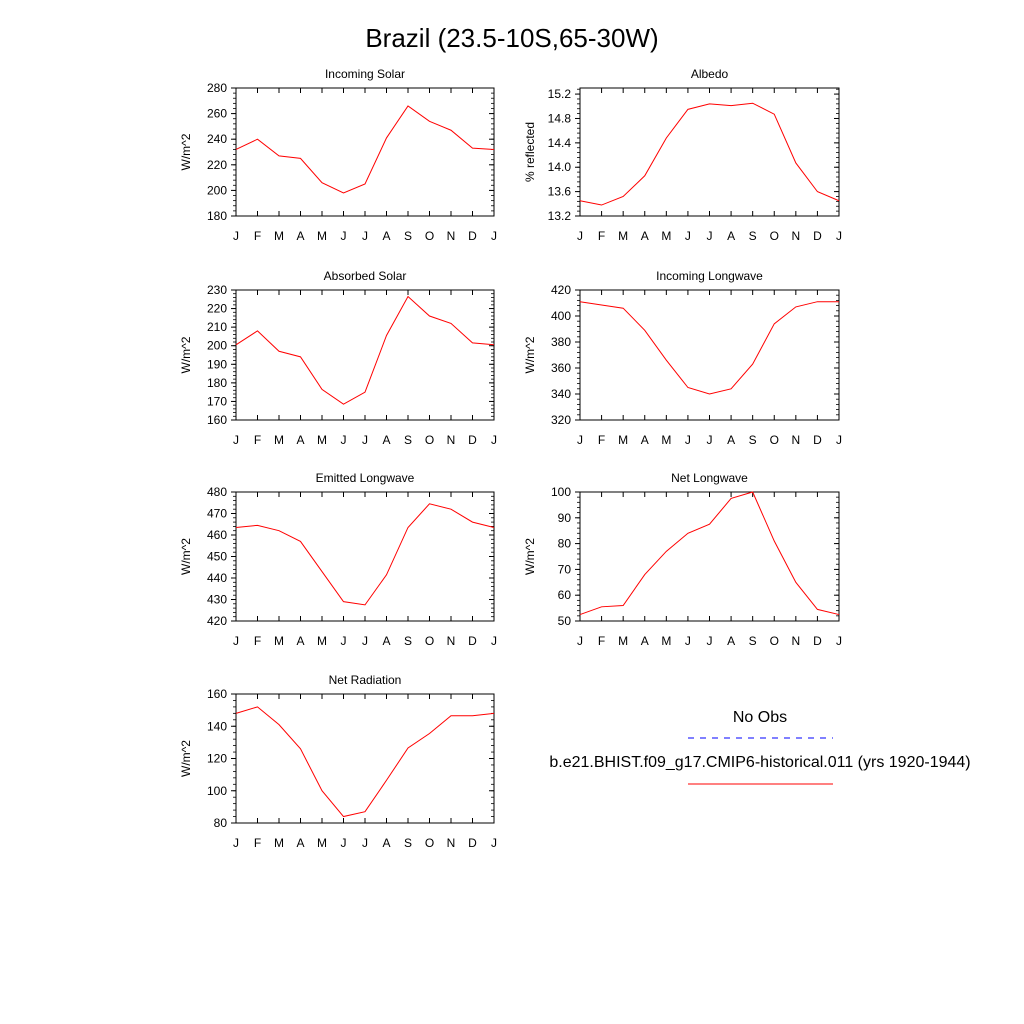 The height and width of the screenshot is (1024, 1024). What do you see at coordinates (217, 290) in the screenshot?
I see `y-tick-label: 230` at bounding box center [217, 290].